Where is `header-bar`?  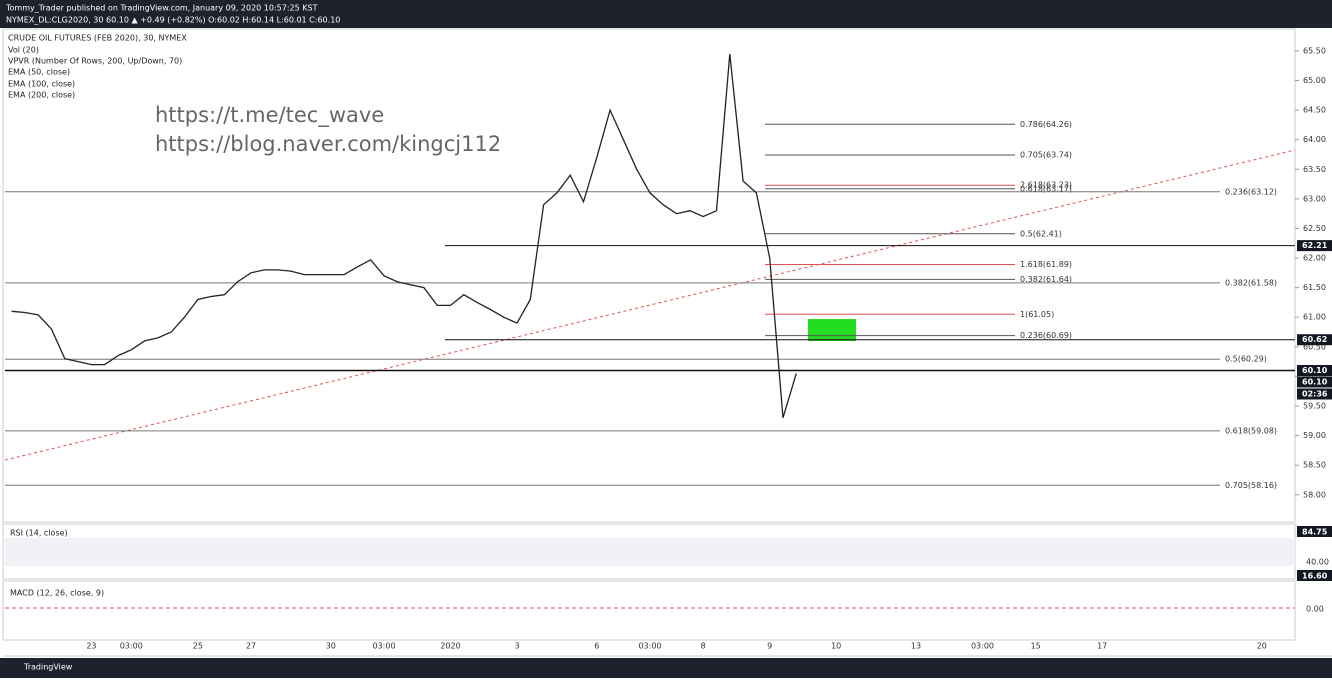 header-bar is located at coordinates (666, 14).